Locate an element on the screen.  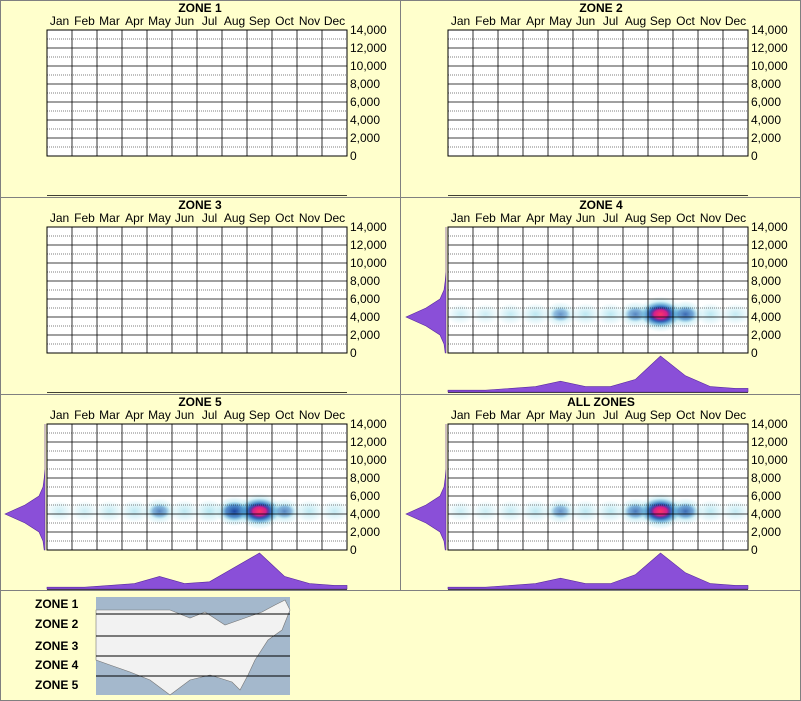
zone-map is located at coordinates (193, 646).